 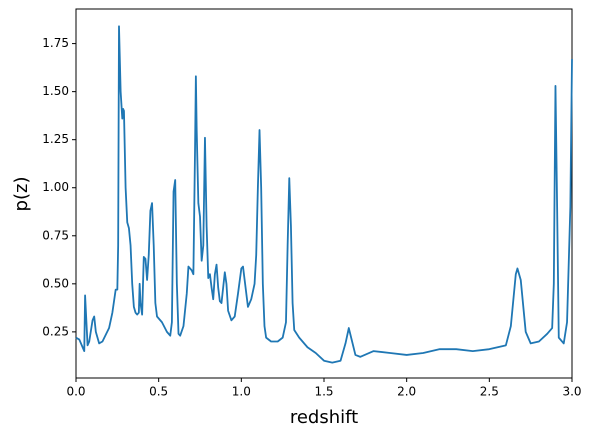 I want to click on y-tick-label: 0.75, so click(x=55, y=235).